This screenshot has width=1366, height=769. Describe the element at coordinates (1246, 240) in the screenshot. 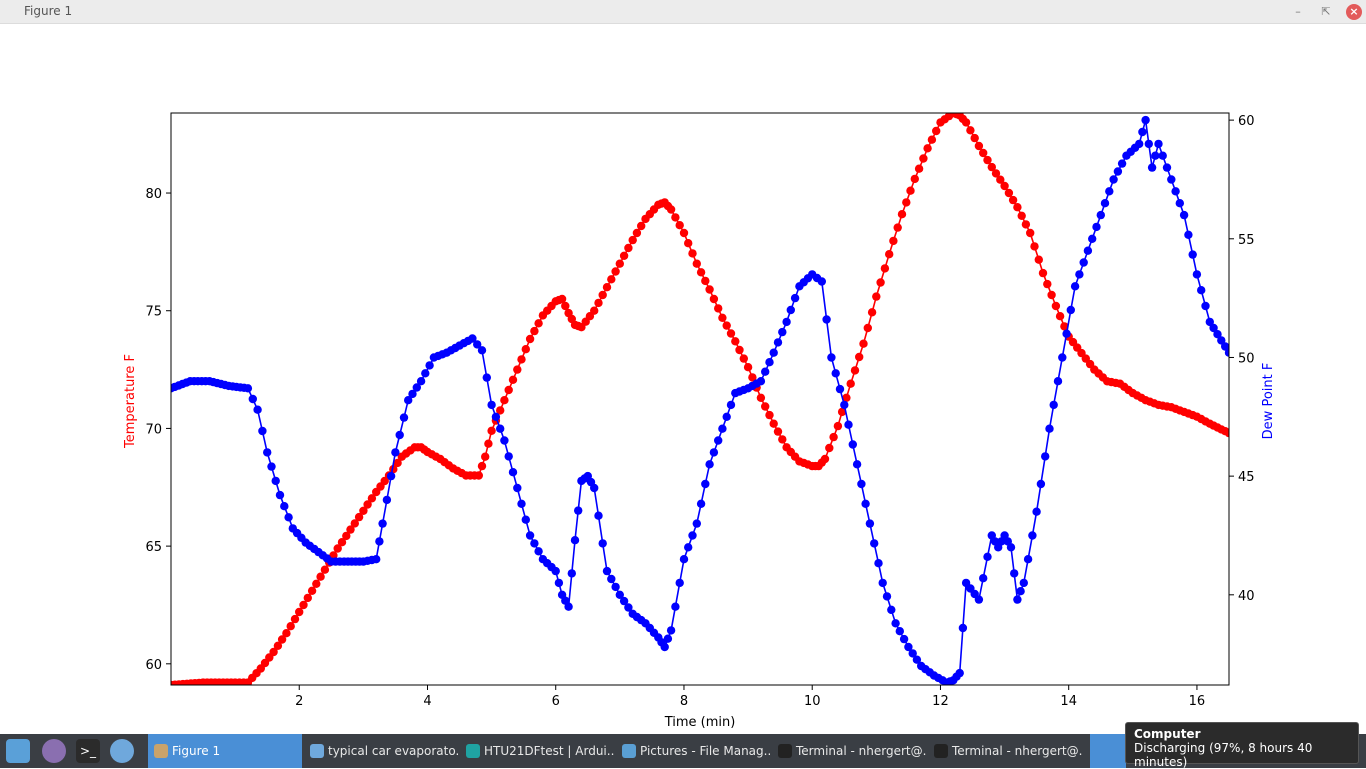

I see `y-right-tick-label: 55` at that location.